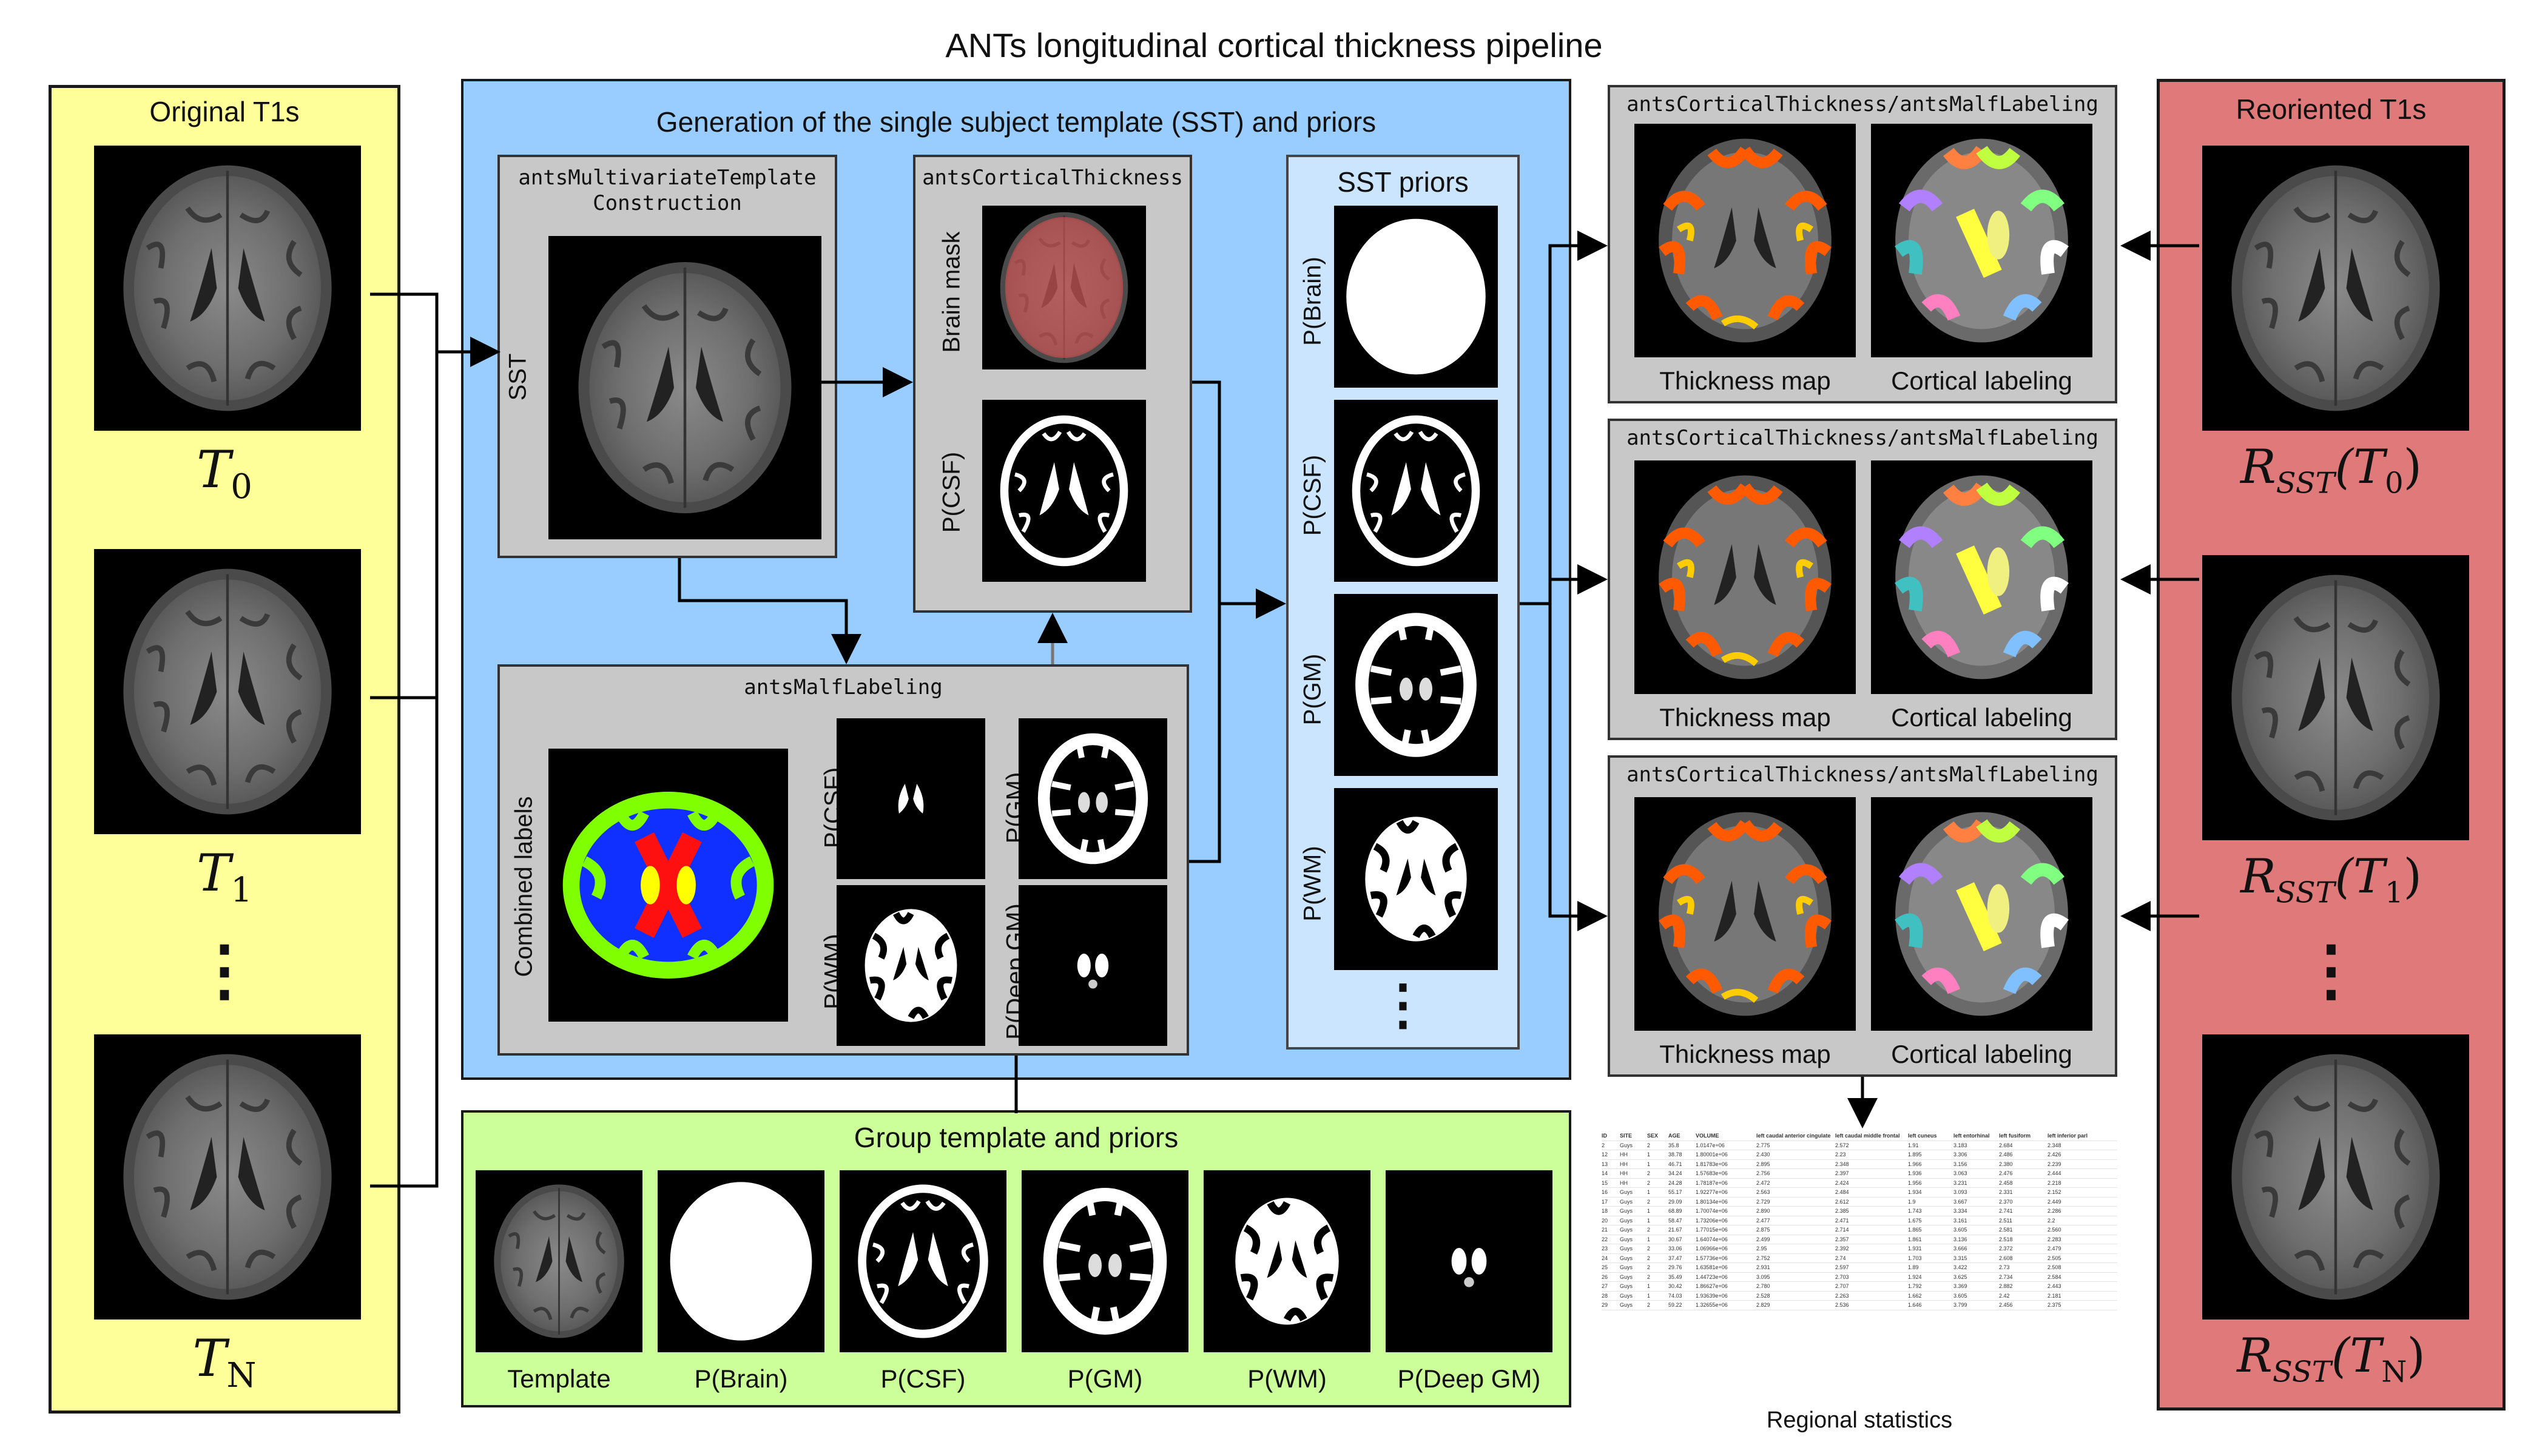 The image size is (2548, 1456). What do you see at coordinates (1840, 1154) in the screenshot?
I see `table-cell: 2.23` at bounding box center [1840, 1154].